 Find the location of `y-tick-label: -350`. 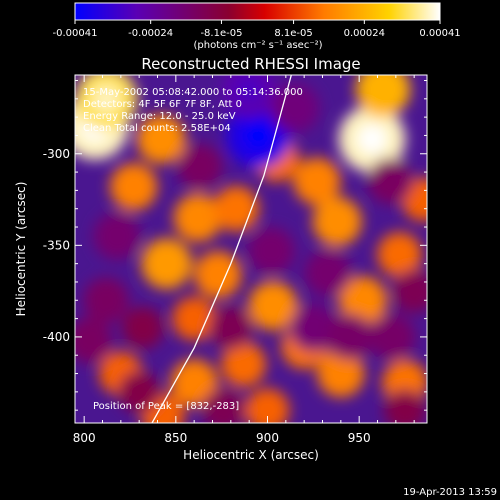

y-tick-label: -350 is located at coordinates (56, 245).